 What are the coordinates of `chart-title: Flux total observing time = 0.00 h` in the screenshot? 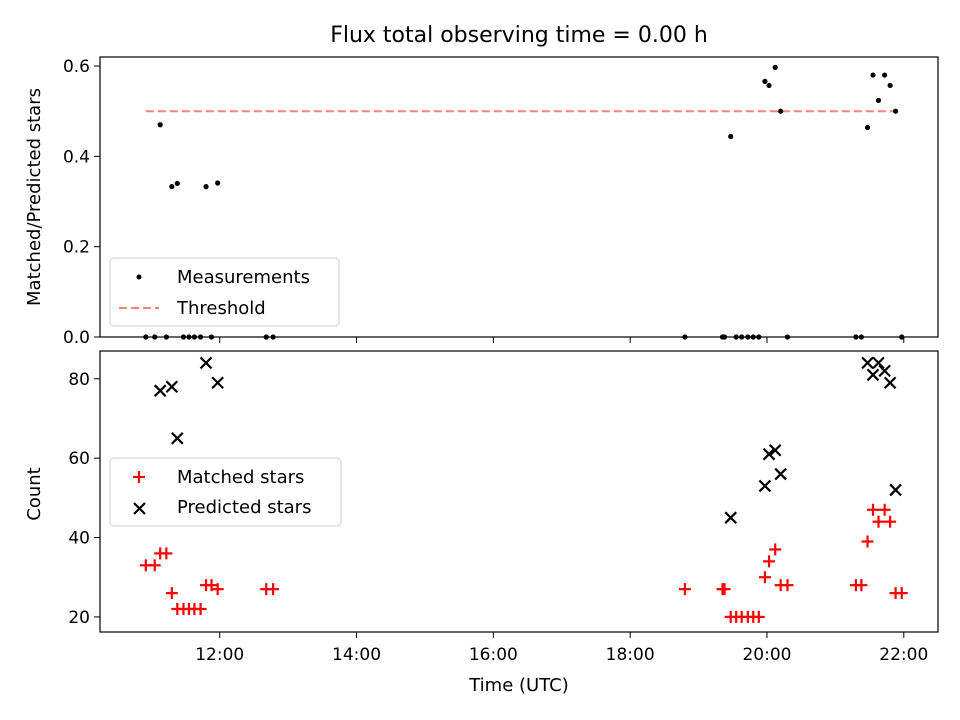 It's located at (519, 35).